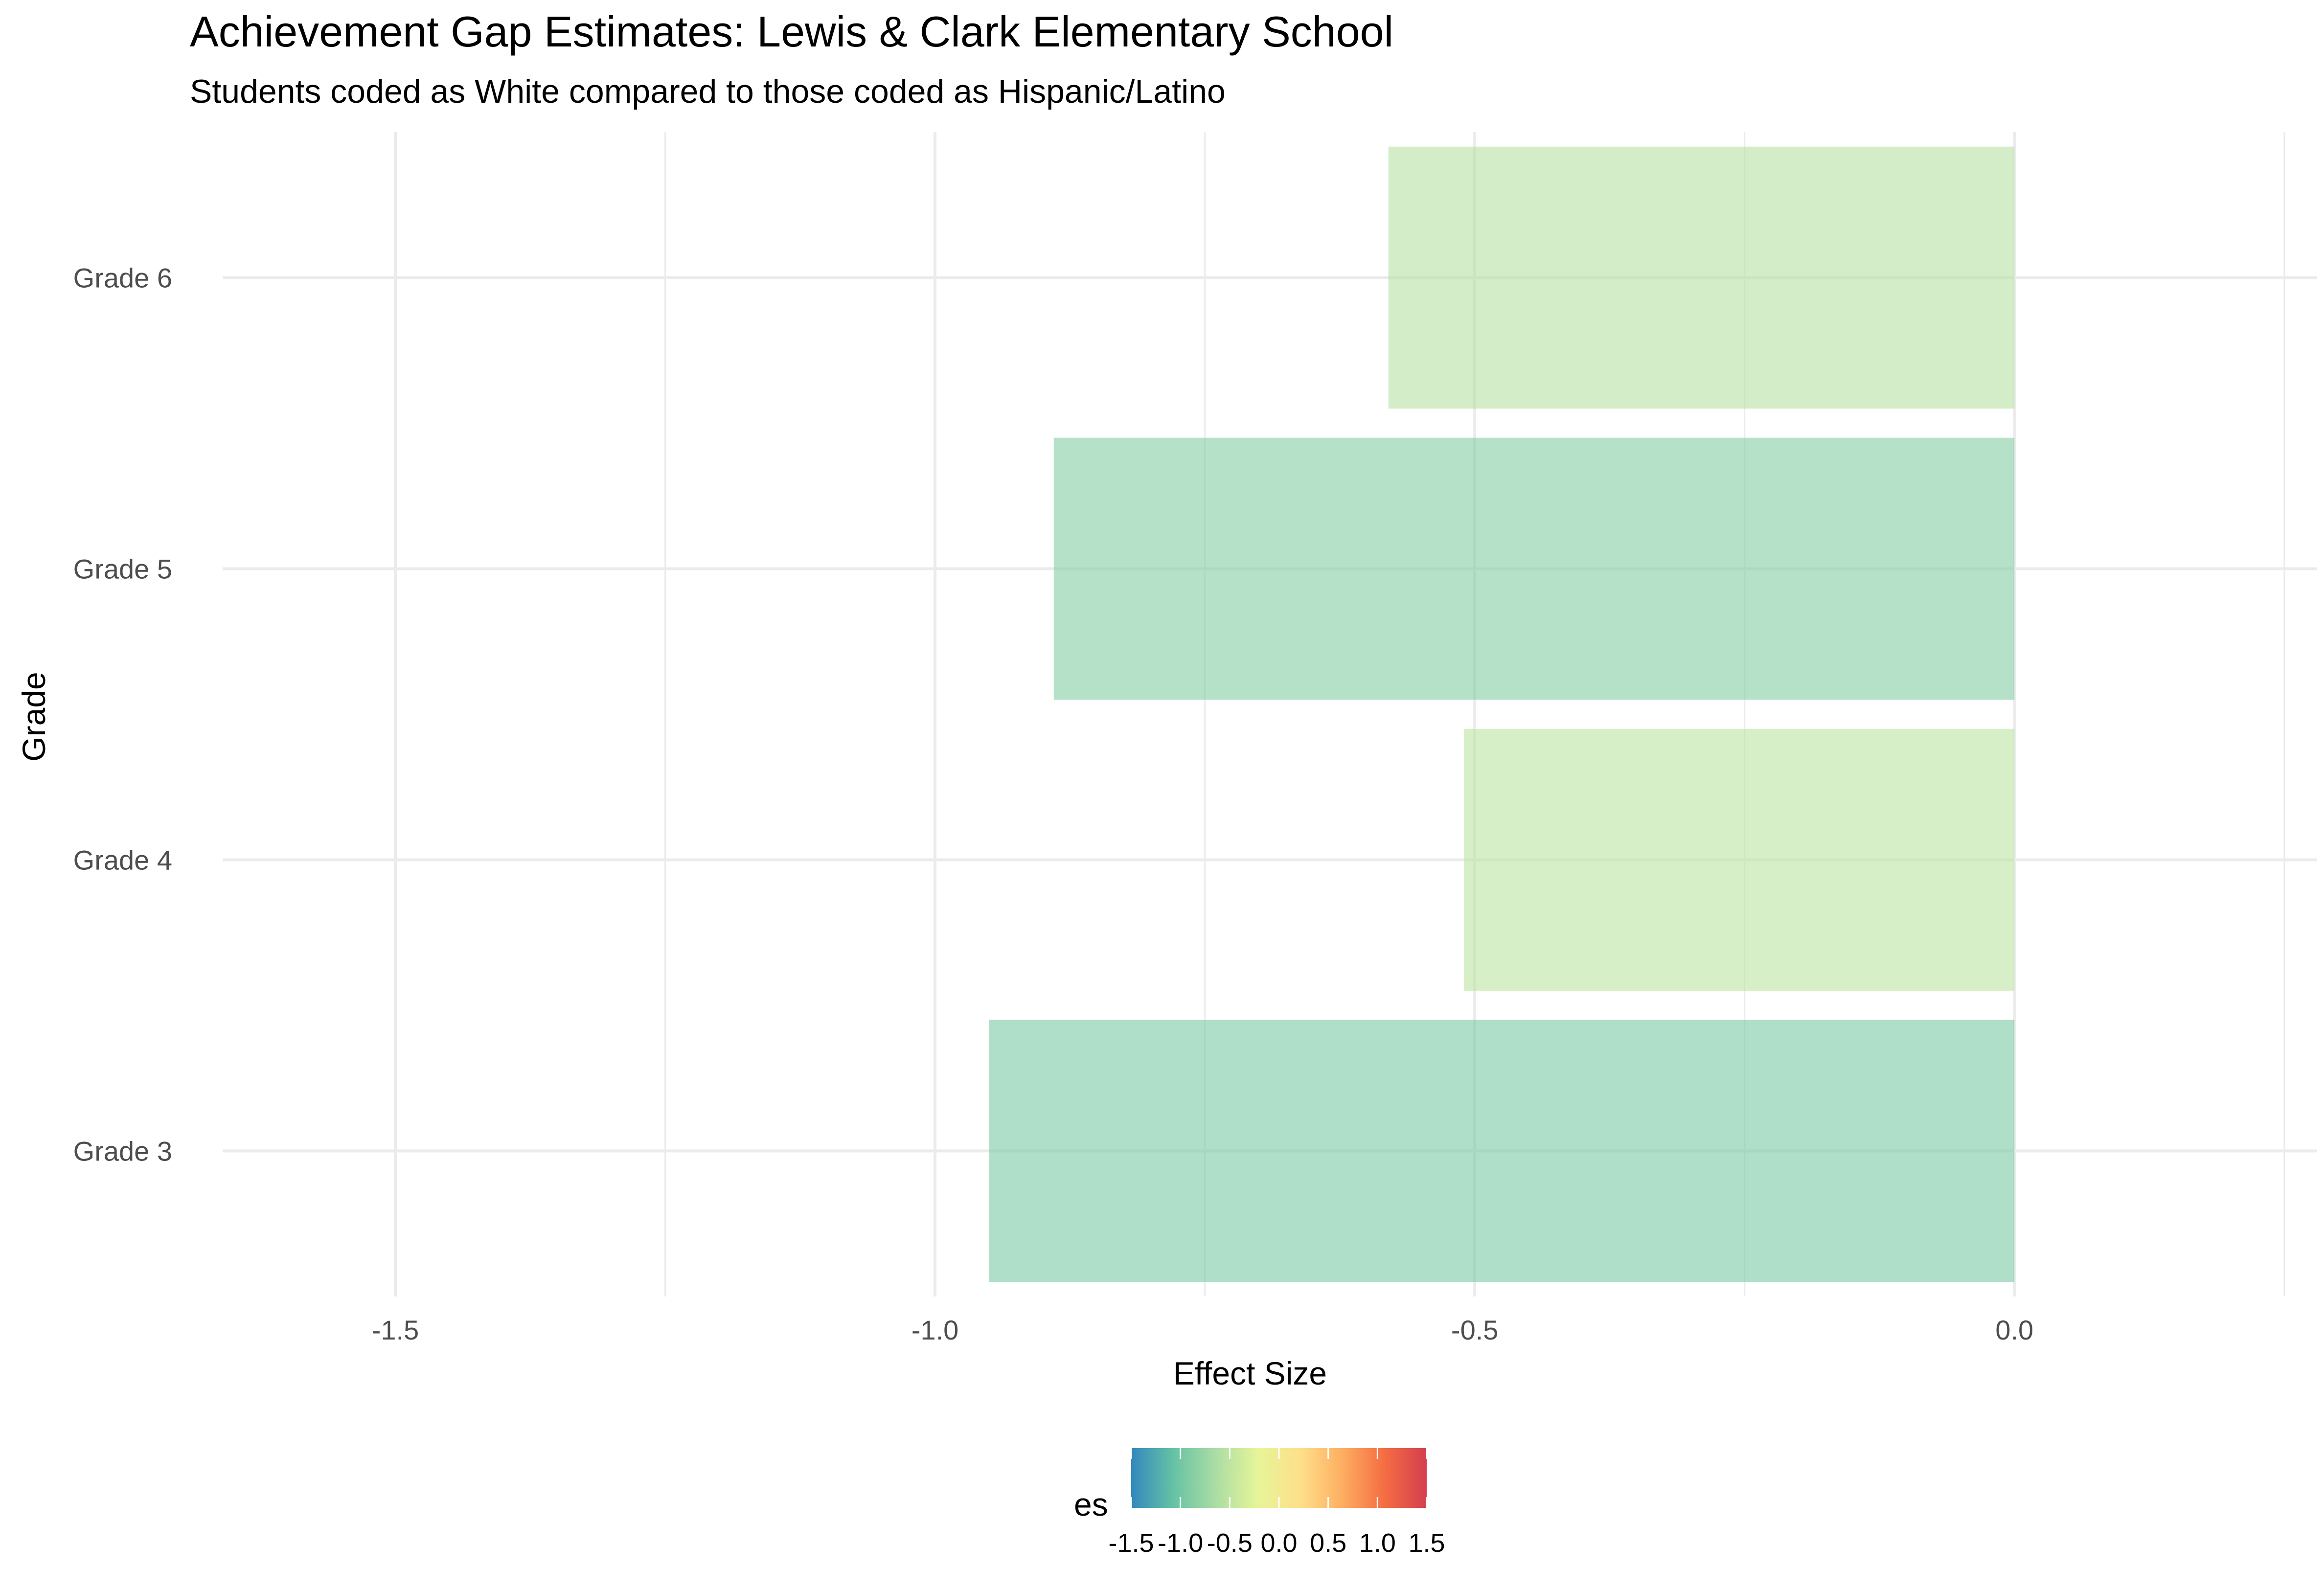 The height and width of the screenshot is (1590, 2324). Describe the element at coordinates (395, 1330) in the screenshot. I see `x-tick-label: -1.5` at that location.